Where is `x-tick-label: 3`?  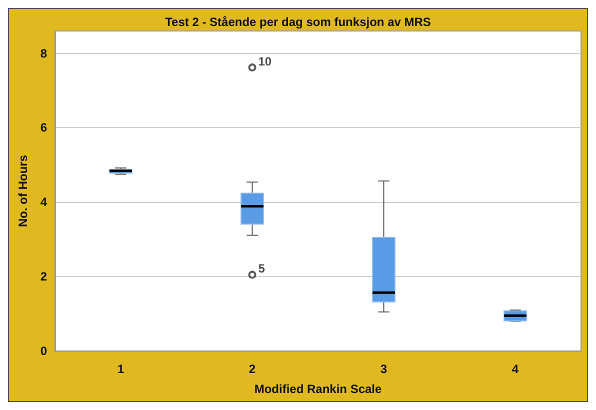
x-tick-label: 3 is located at coordinates (384, 369).